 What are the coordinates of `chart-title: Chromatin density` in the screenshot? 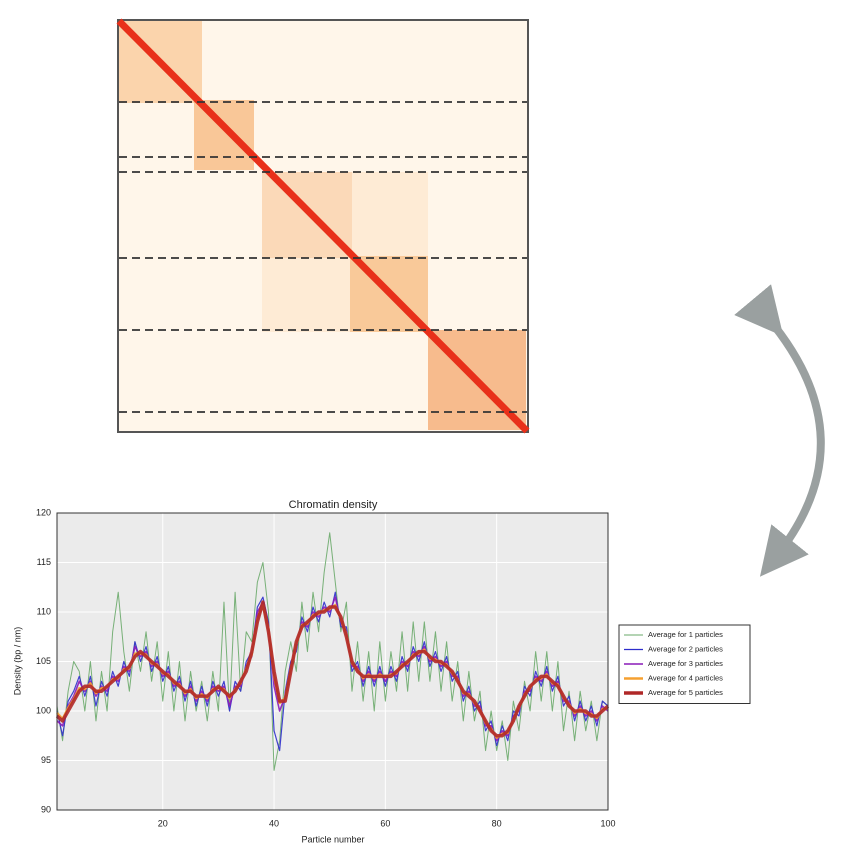 It's located at (333, 505).